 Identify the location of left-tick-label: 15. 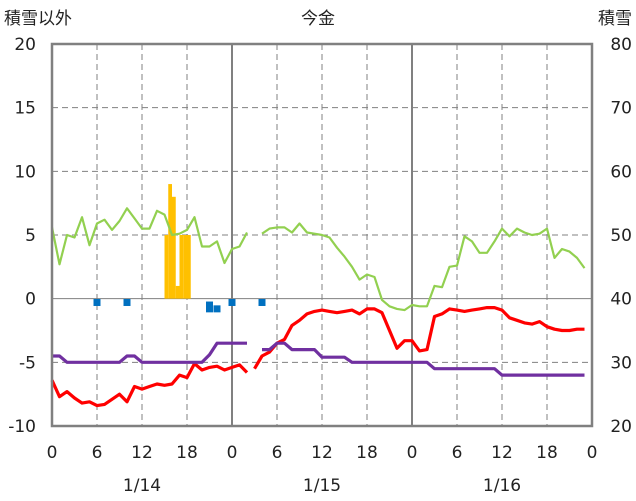
(25, 109).